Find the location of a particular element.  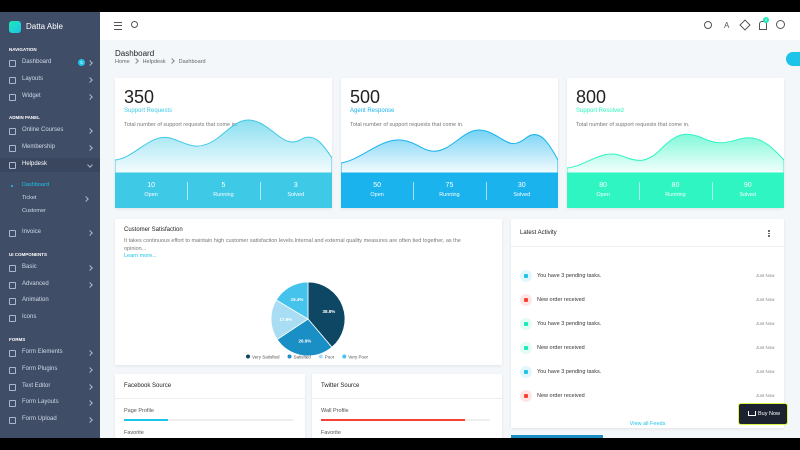

nav-item: Membership is located at coordinates (50, 148).